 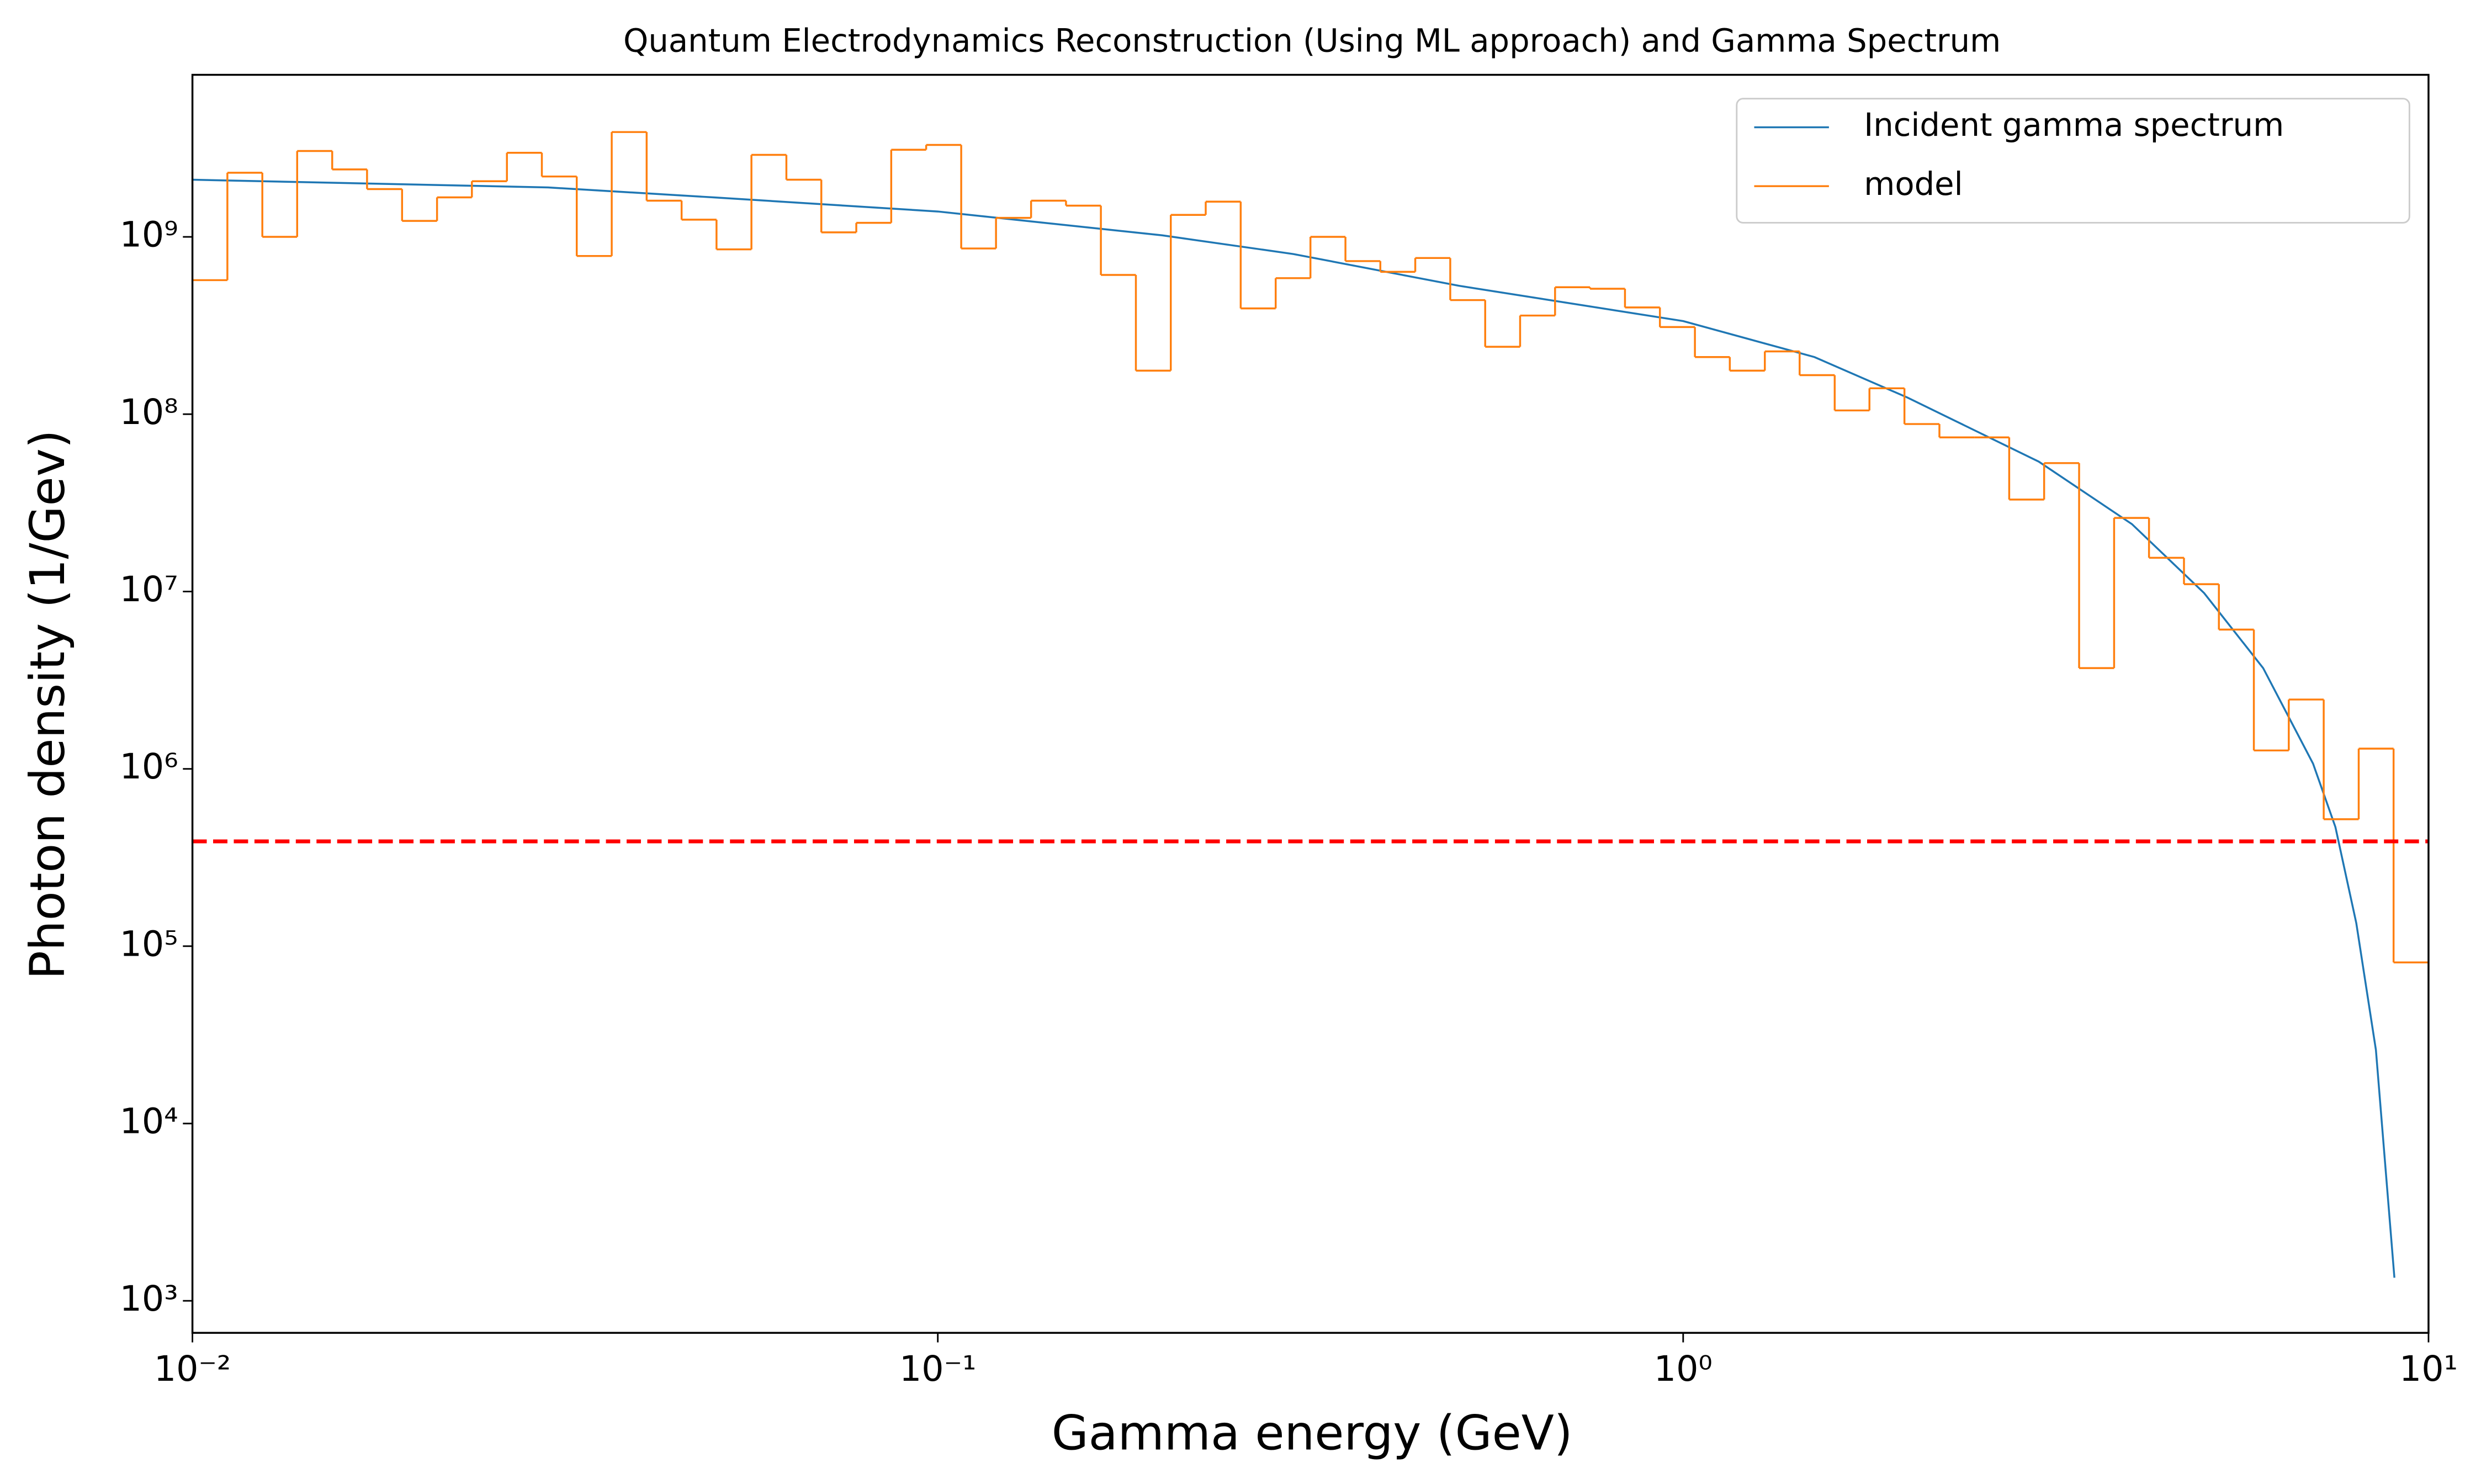 I want to click on legend-label: Incident gamma spectrum, so click(x=2074, y=125).